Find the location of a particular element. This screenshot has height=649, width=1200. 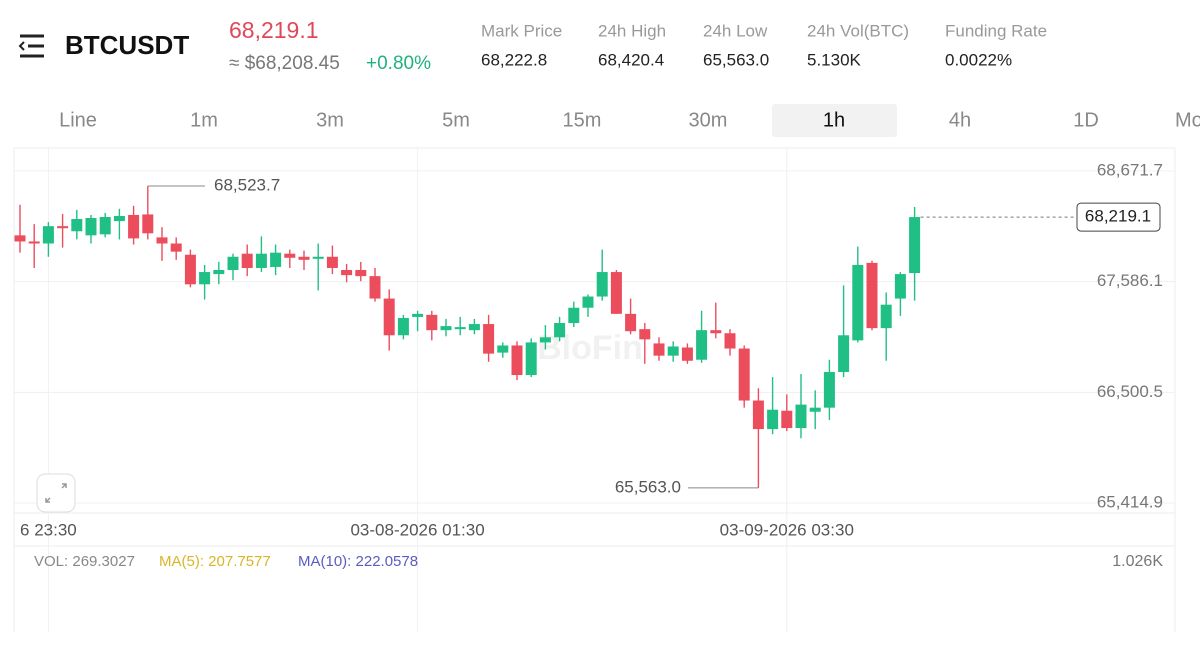

interval-tab: 1D is located at coordinates (1086, 120).